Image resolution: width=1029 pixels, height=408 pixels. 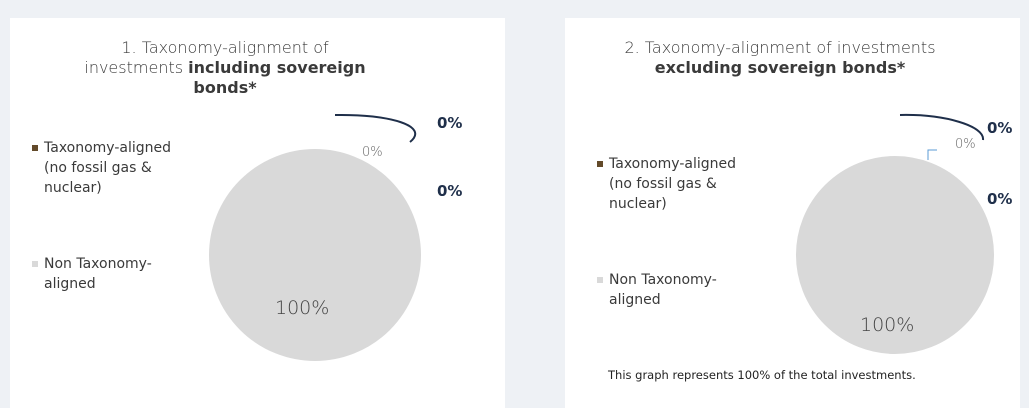 I want to click on pie-chart: 0% 100% 0% 0%, so click(x=903, y=235).